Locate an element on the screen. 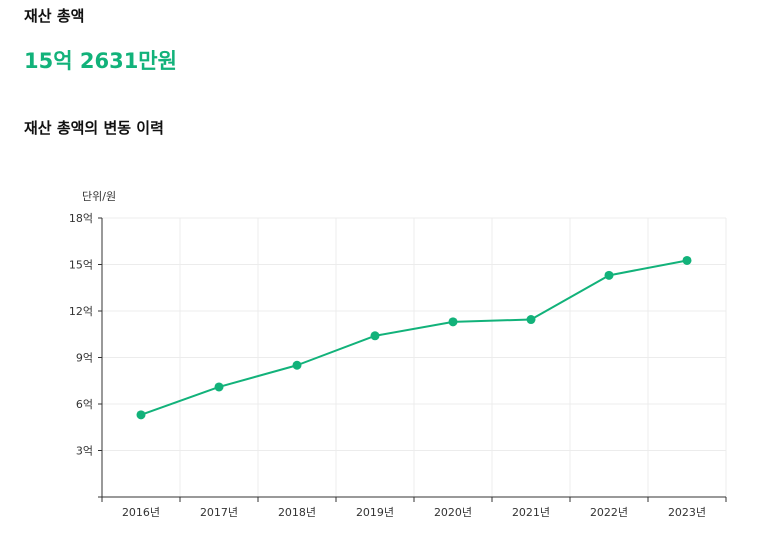  y-tick-label: 9억 is located at coordinates (84, 358).